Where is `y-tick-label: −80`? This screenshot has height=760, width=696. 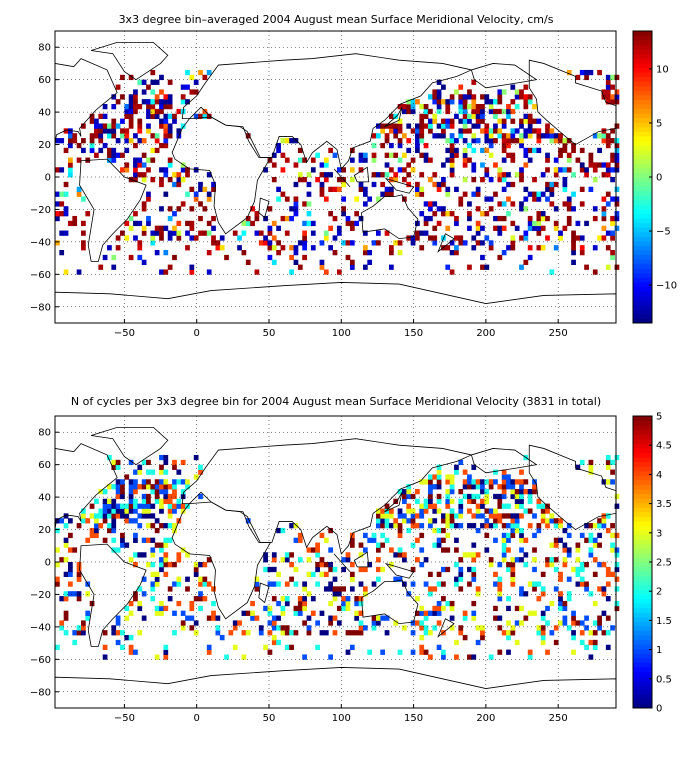 y-tick-label: −80 is located at coordinates (40, 692).